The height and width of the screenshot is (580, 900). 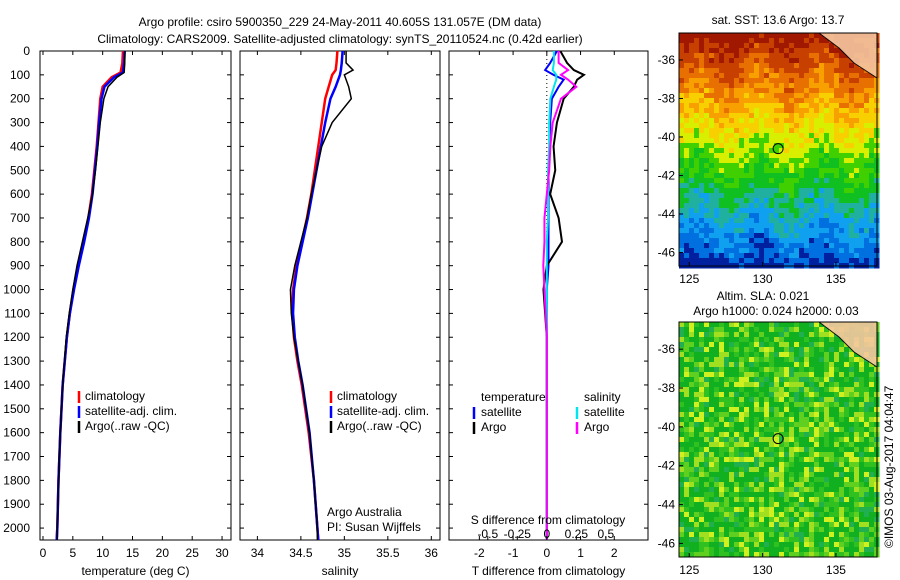 What do you see at coordinates (193, 553) in the screenshot?
I see `x-tick-label: 25` at bounding box center [193, 553].